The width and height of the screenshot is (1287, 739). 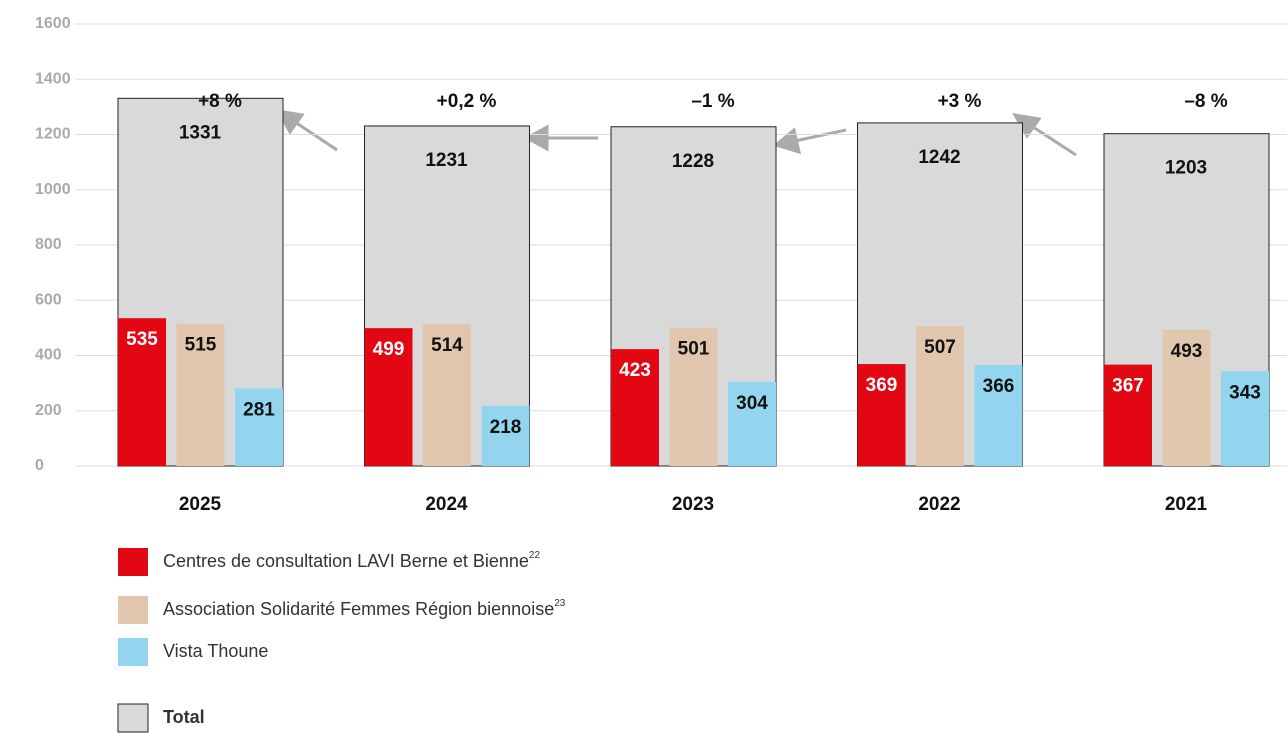 I want to click on value-label: 304, so click(x=752, y=403).